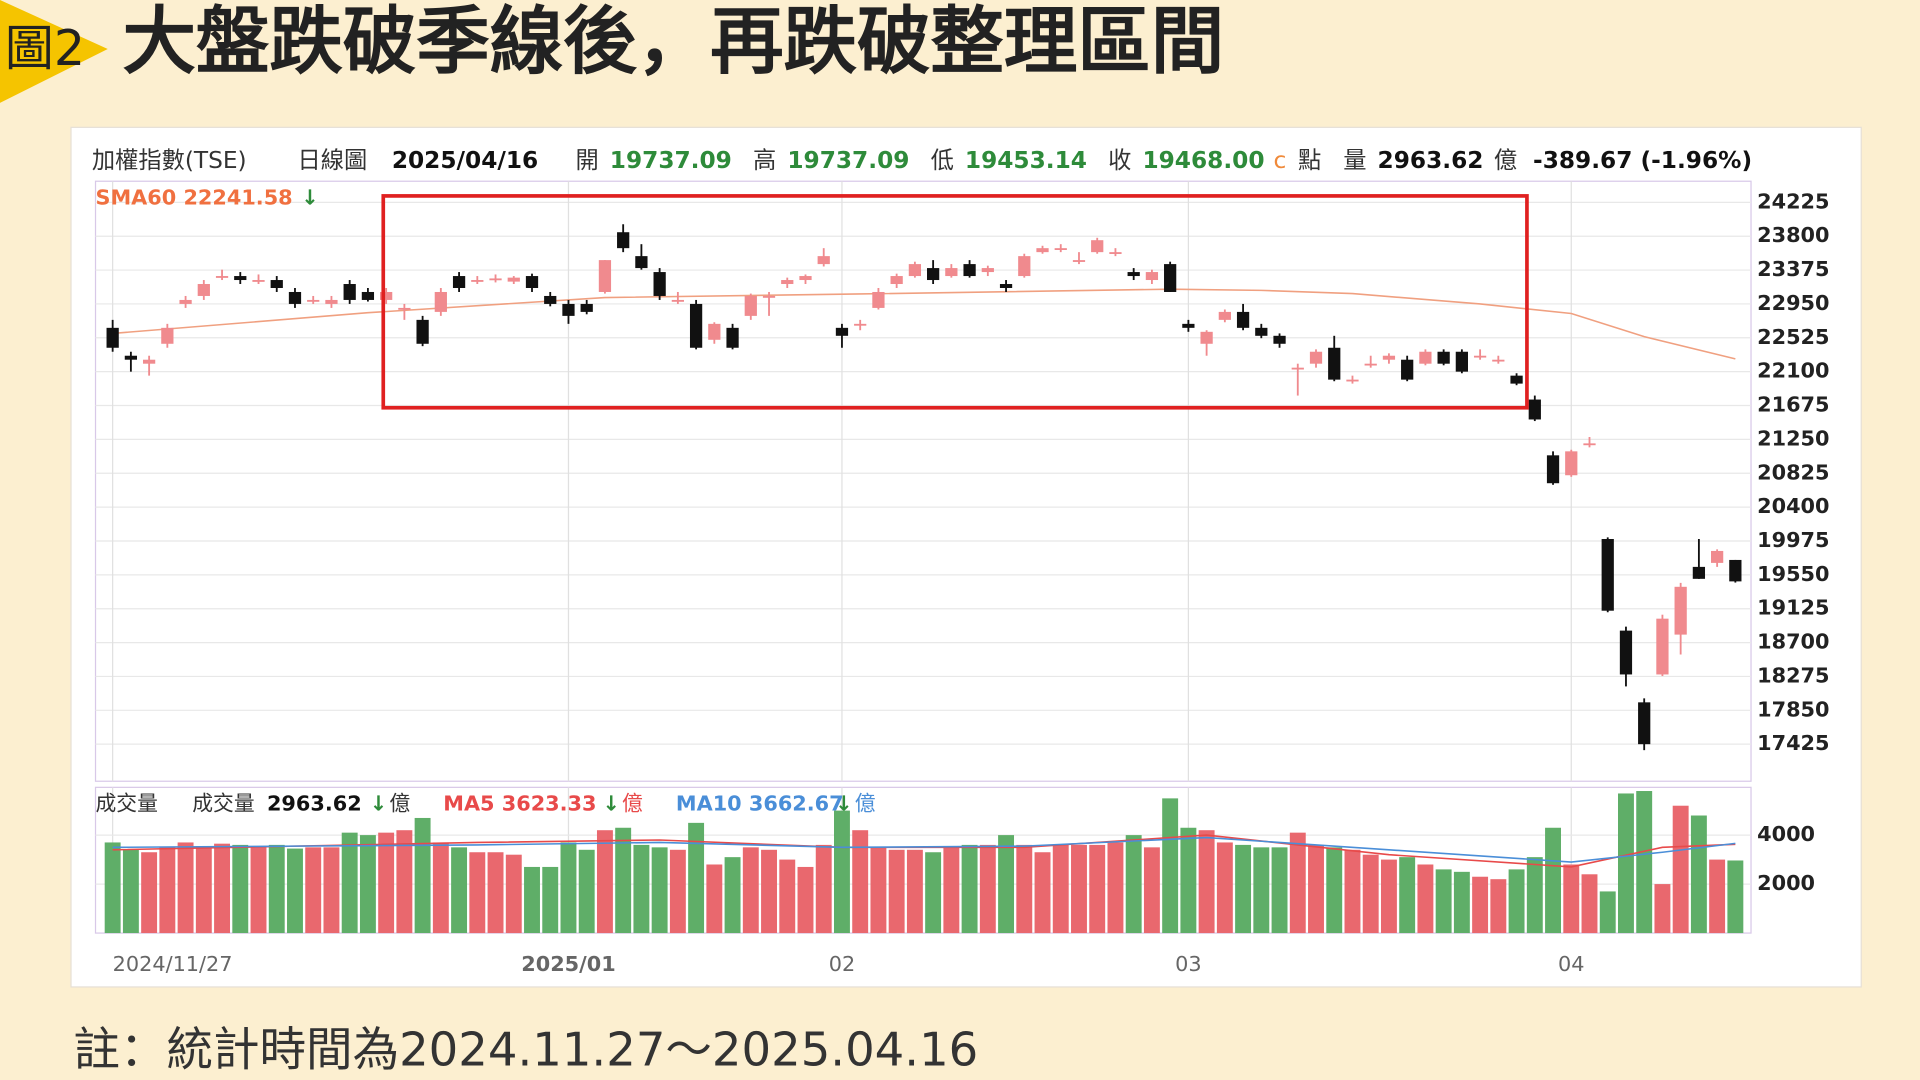 This screenshot has height=1080, width=1920. I want to click on y-tick-label: 22525, so click(1793, 337).